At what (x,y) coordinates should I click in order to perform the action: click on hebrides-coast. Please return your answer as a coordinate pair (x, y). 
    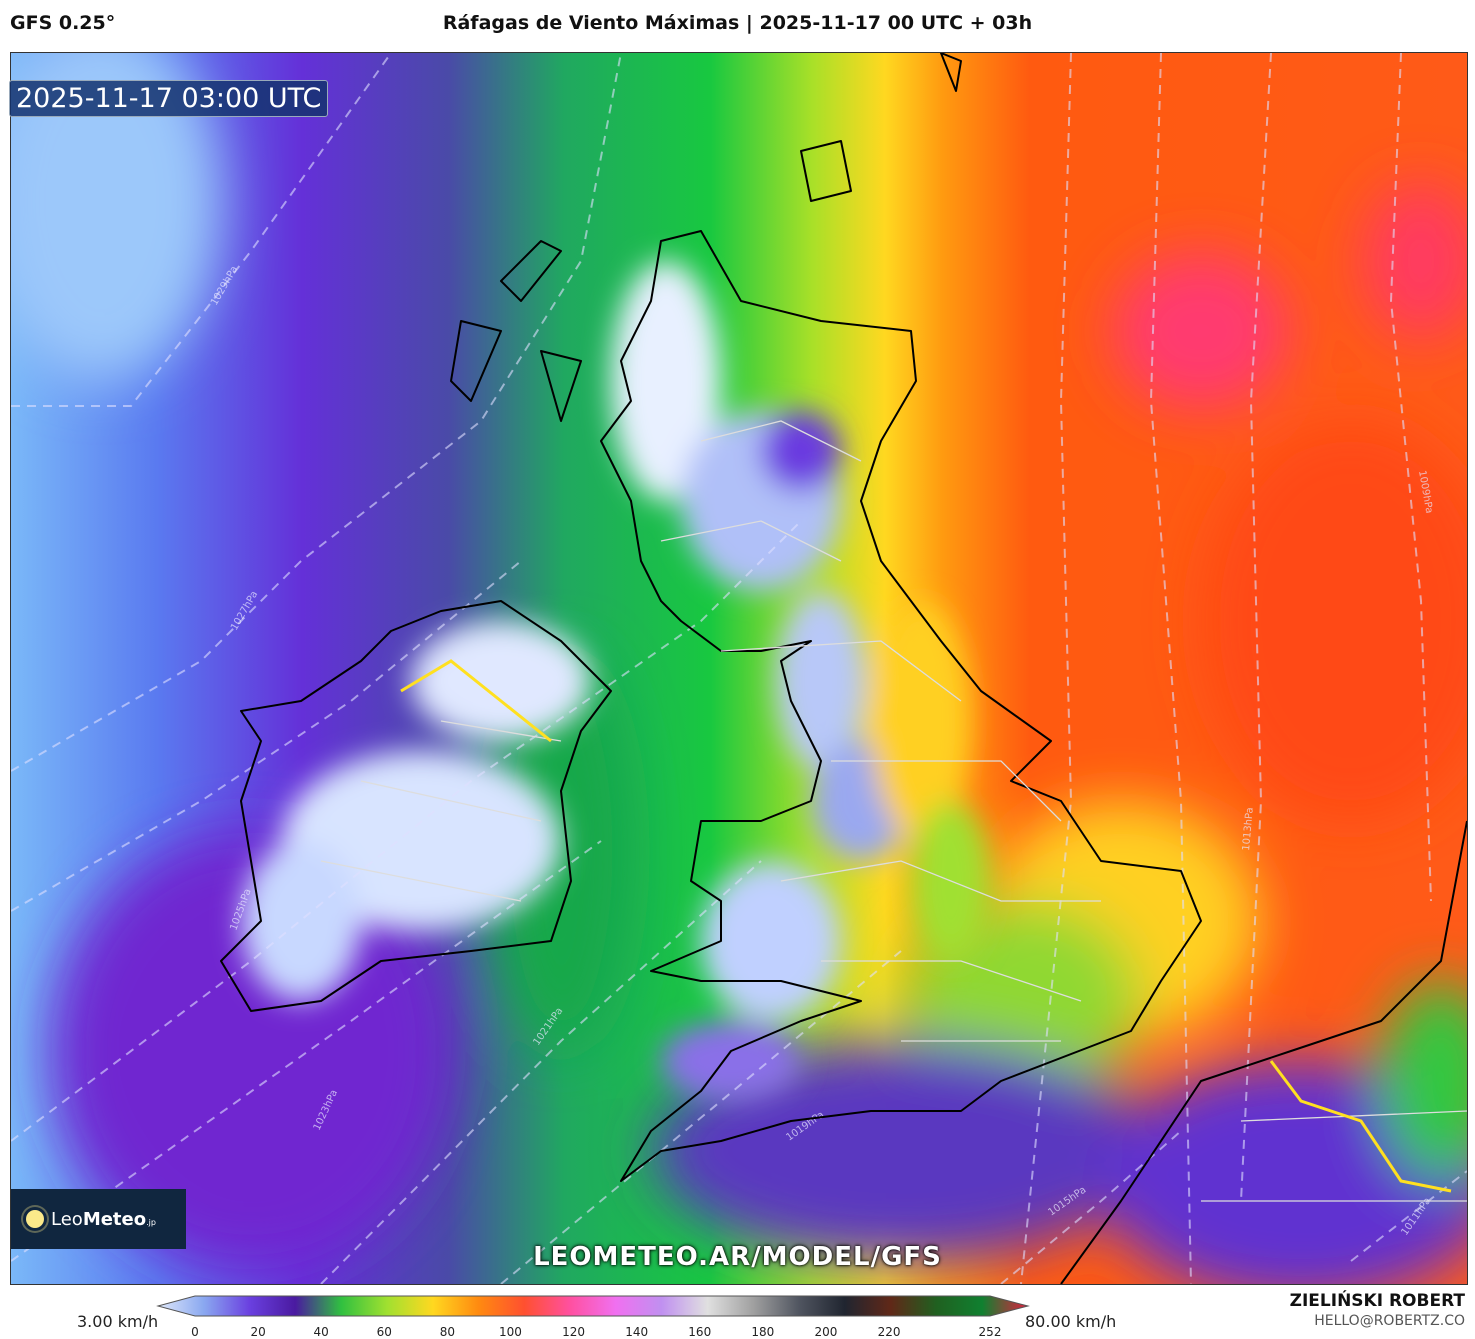
    Looking at the image, I should click on (516, 331).